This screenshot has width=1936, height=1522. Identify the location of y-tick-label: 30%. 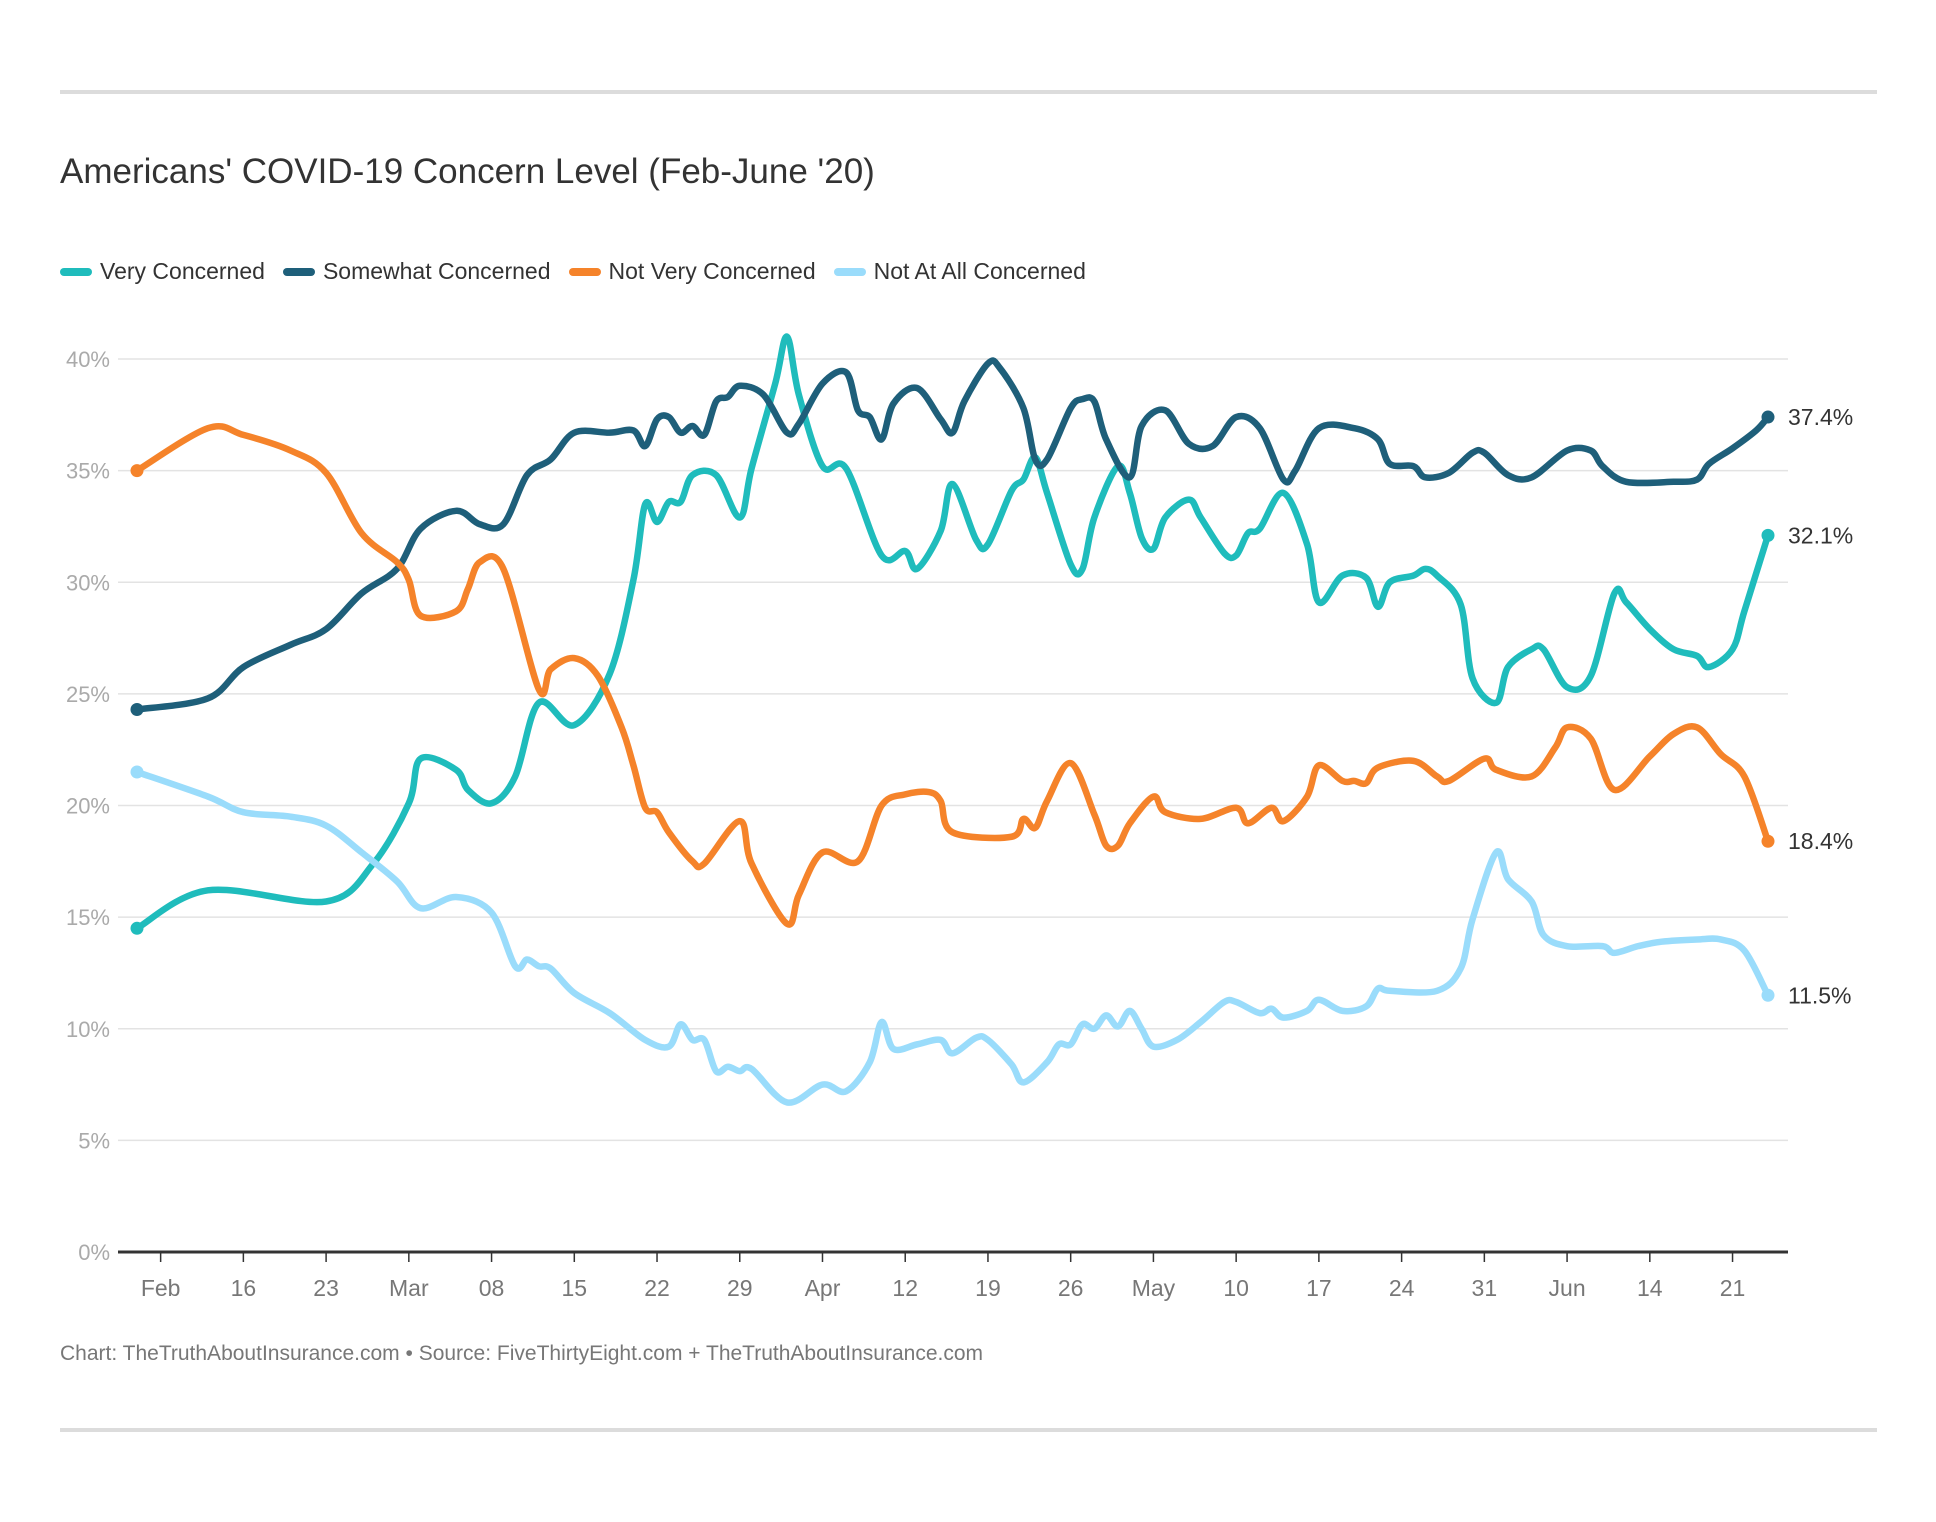
(88, 582).